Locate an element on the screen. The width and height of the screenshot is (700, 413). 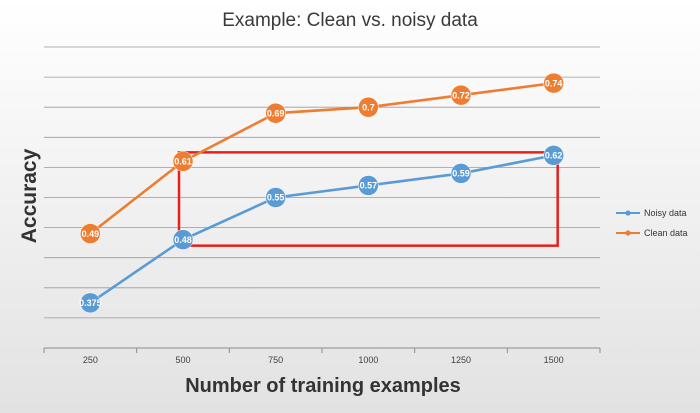
data-label: 0.48 is located at coordinates (183, 240).